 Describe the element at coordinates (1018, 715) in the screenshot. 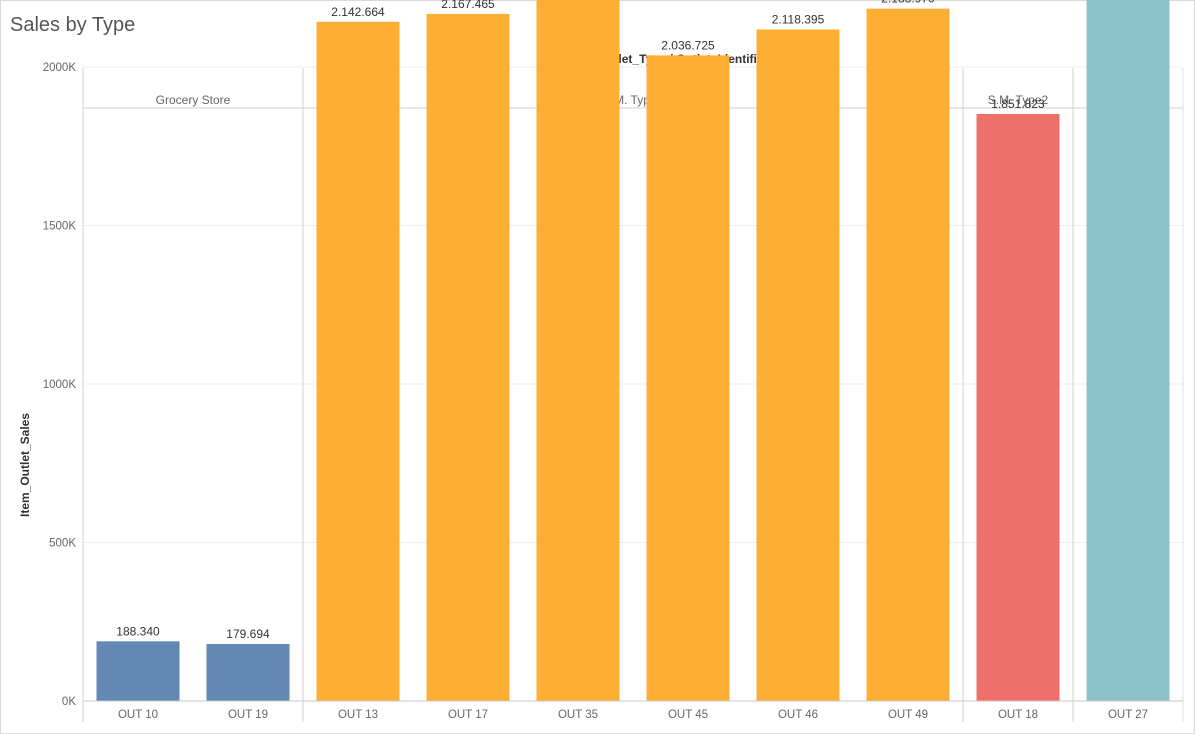

I see `x-tick-label: OUT 18` at that location.